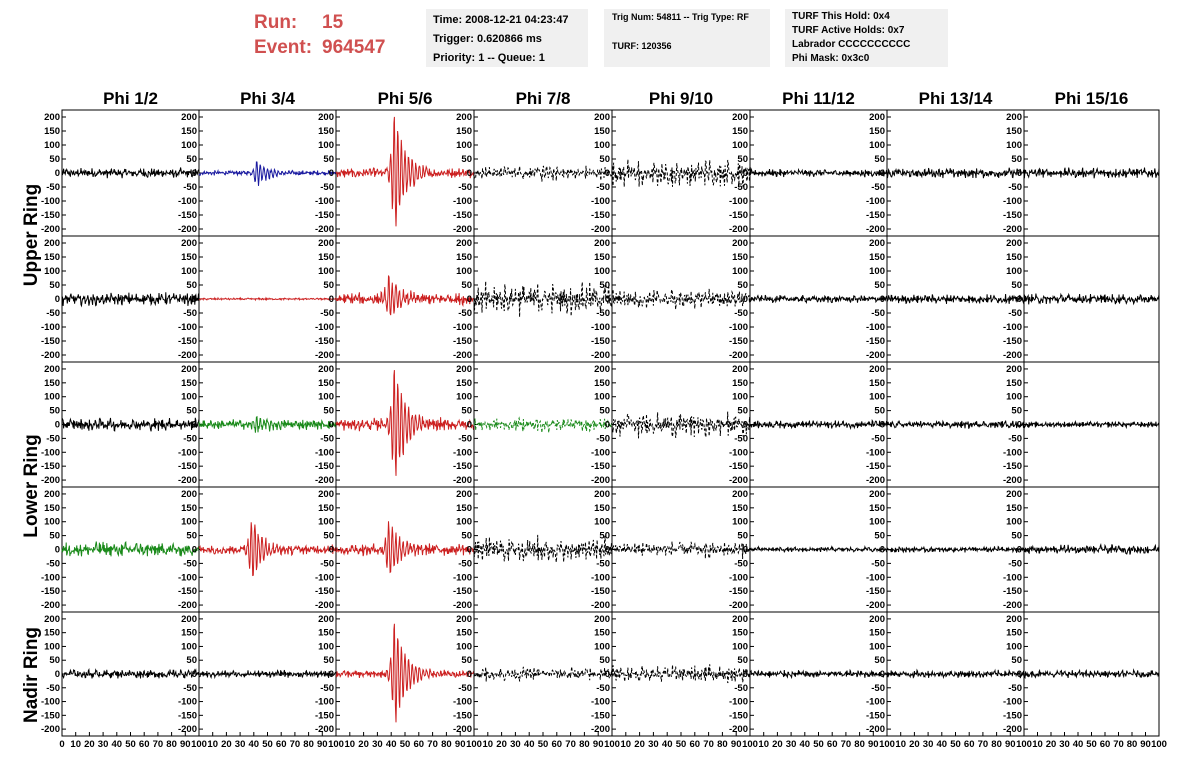 This screenshot has height=772, width=1196. I want to click on x-tick-label: 80, so click(859, 744).